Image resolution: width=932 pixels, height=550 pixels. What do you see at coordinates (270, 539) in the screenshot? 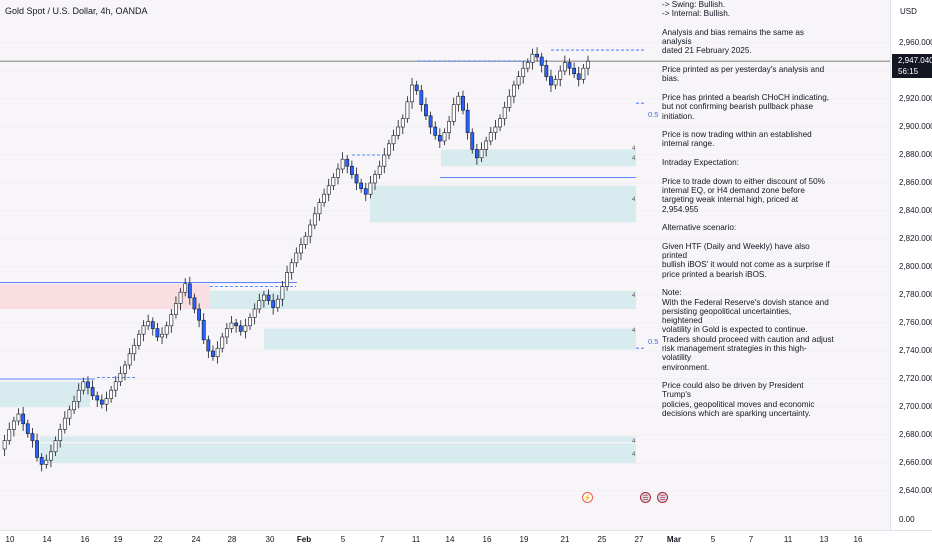
I see `time-tick-label: 30` at bounding box center [270, 539].